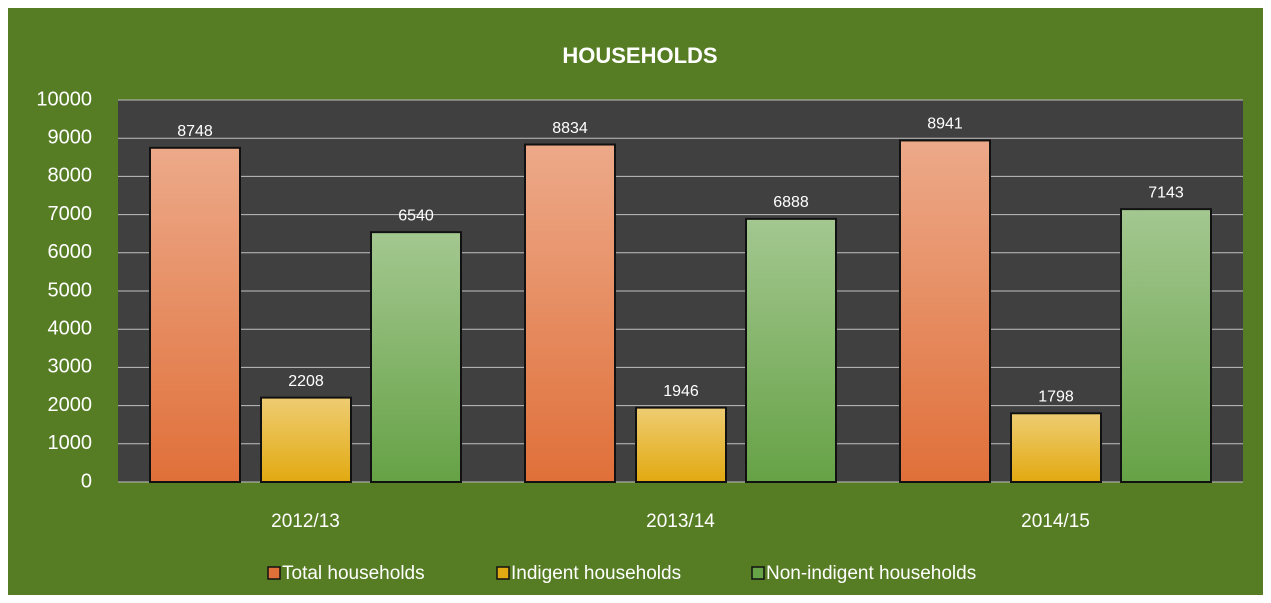  Describe the element at coordinates (596, 573) in the screenshot. I see `legend-label: Indigent households` at that location.